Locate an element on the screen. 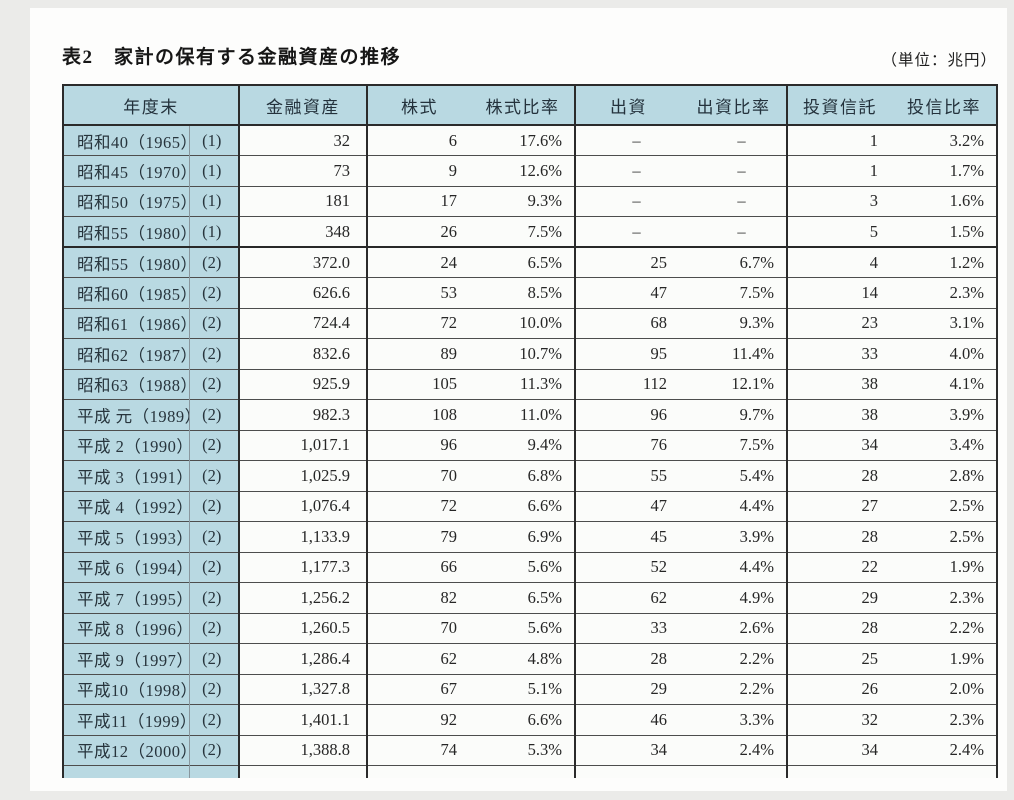  cell-investment-trust: 29 is located at coordinates (839, 597).